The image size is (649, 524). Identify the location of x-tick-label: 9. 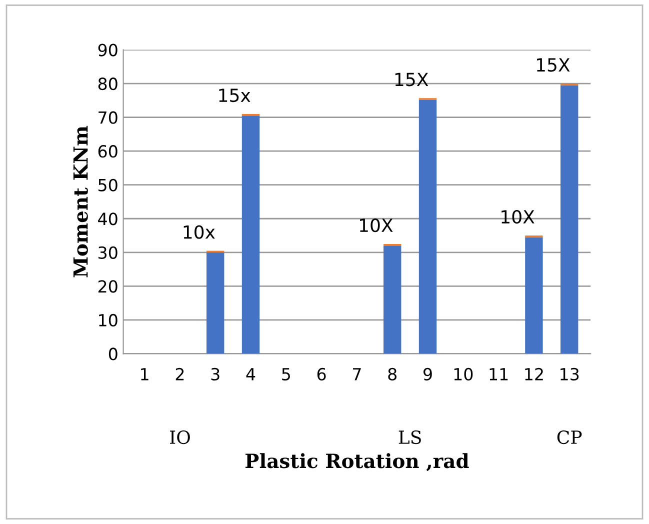
(427, 374).